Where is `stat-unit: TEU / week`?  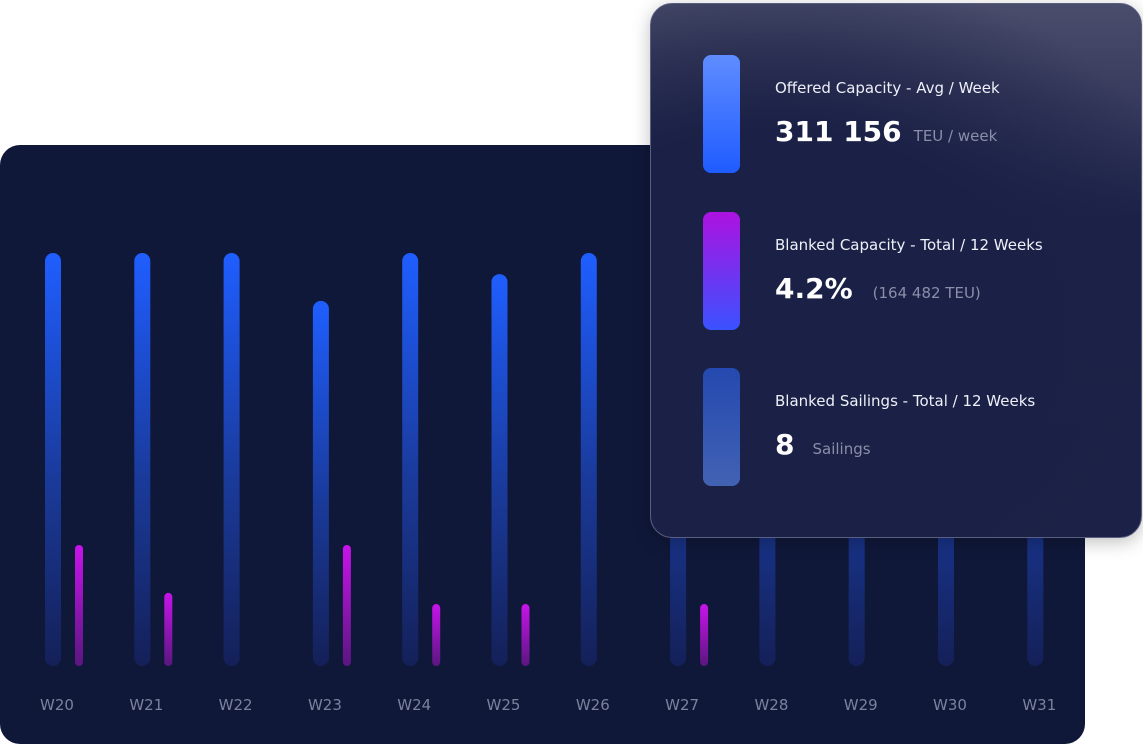 stat-unit: TEU / week is located at coordinates (955, 136).